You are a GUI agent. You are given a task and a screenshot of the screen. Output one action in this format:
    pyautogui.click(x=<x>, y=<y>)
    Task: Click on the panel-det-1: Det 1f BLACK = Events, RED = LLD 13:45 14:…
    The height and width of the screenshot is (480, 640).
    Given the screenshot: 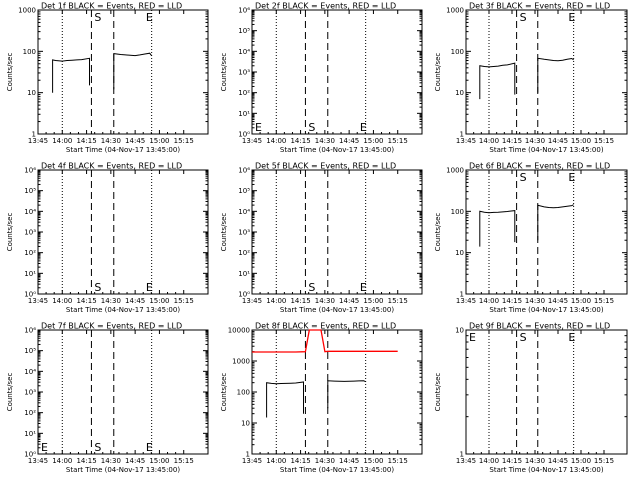 What is the action you would take?
    pyautogui.click(x=107, y=78)
    